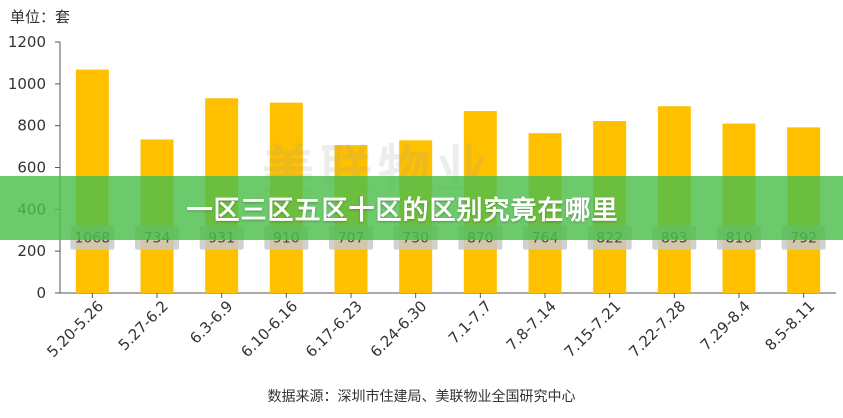 This screenshot has height=418, width=843. What do you see at coordinates (269, 329) in the screenshot?
I see `x-tick-label: 6.10-6.16` at bounding box center [269, 329].